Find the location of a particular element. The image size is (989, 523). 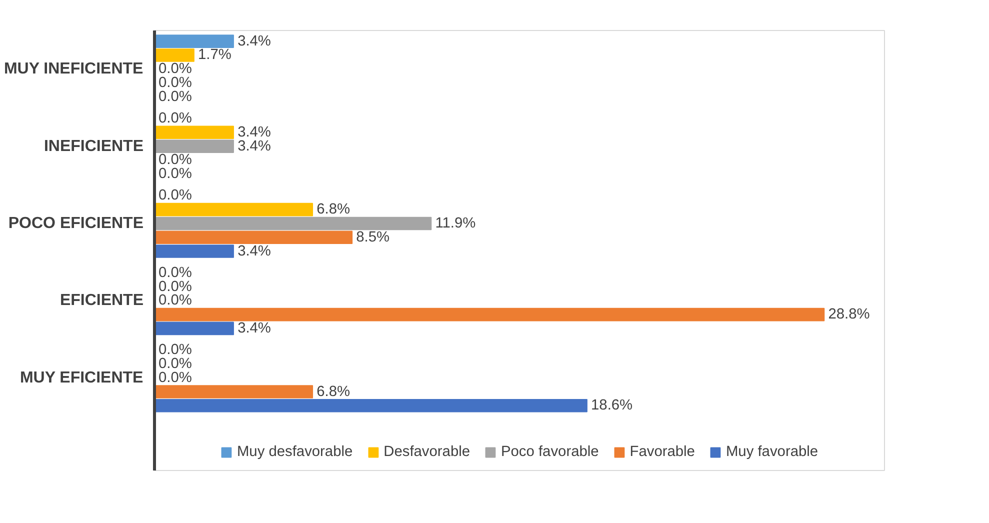

legend-label: Poco favorable is located at coordinates (550, 452).